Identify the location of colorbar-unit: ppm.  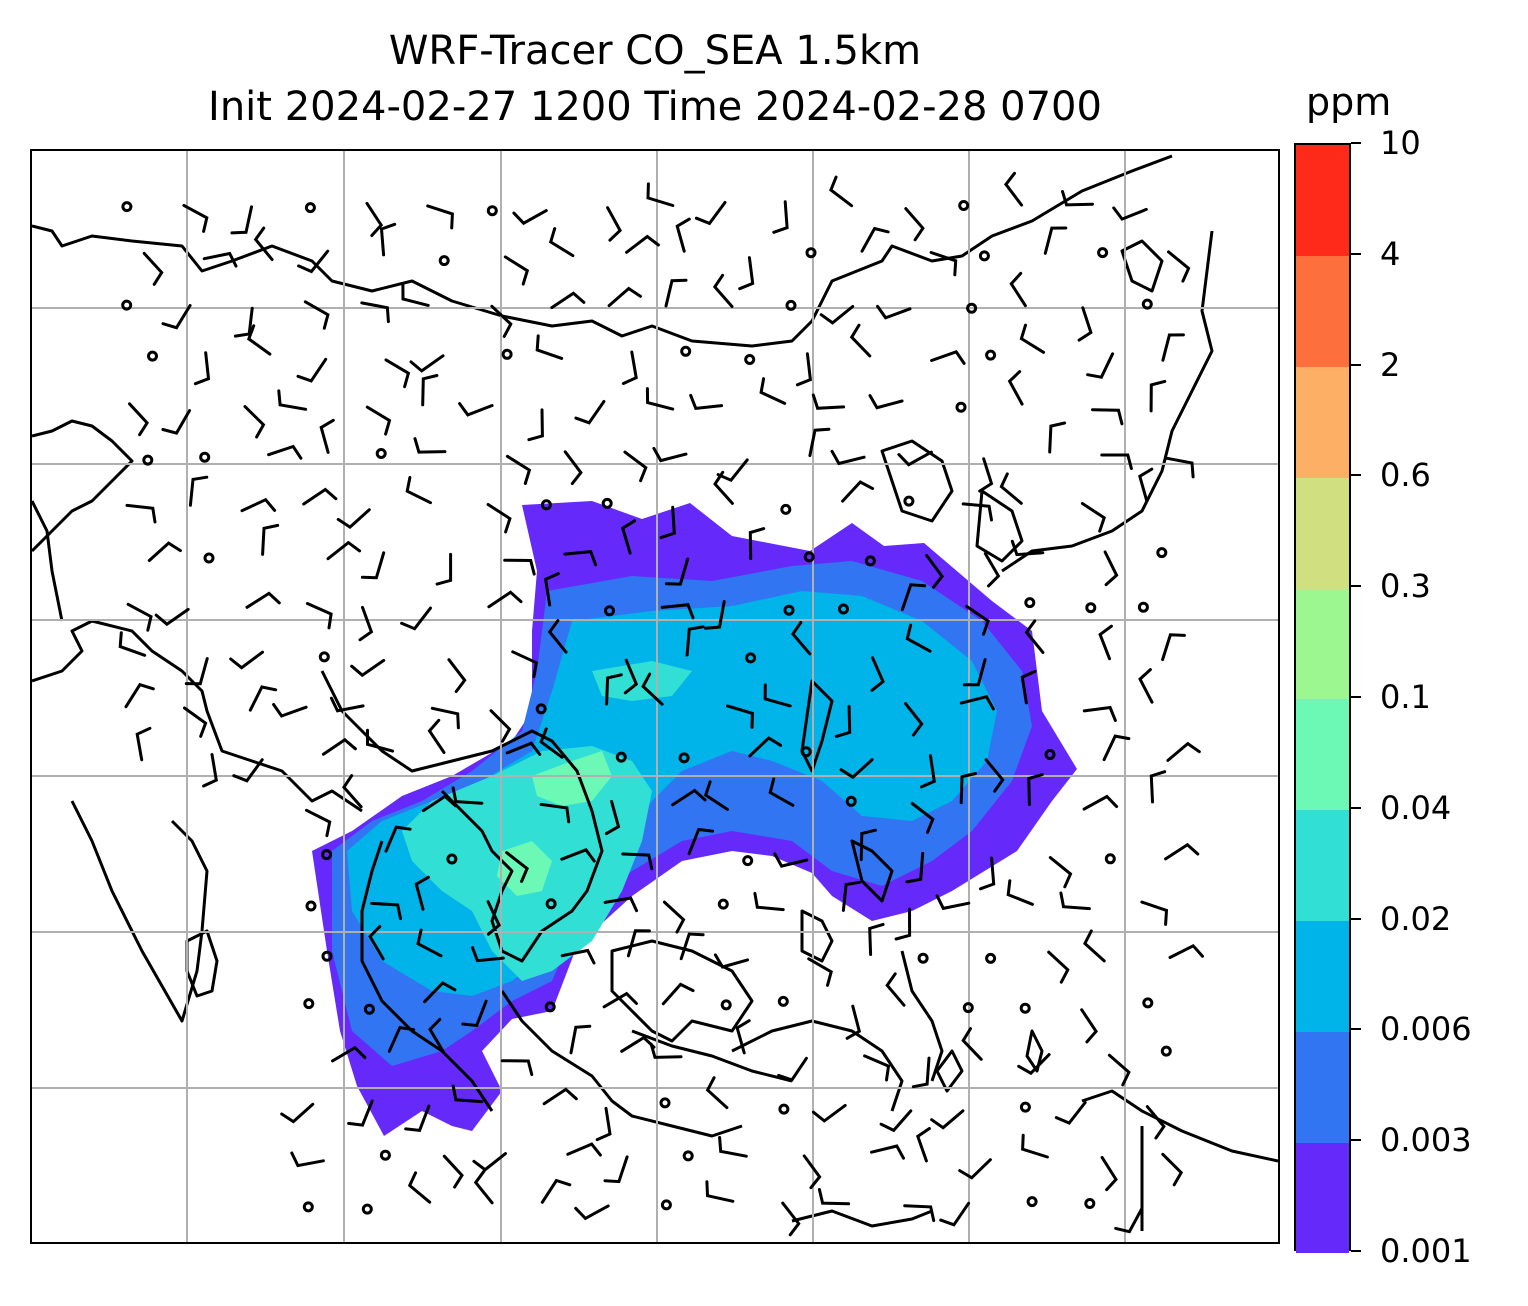
(1349, 102).